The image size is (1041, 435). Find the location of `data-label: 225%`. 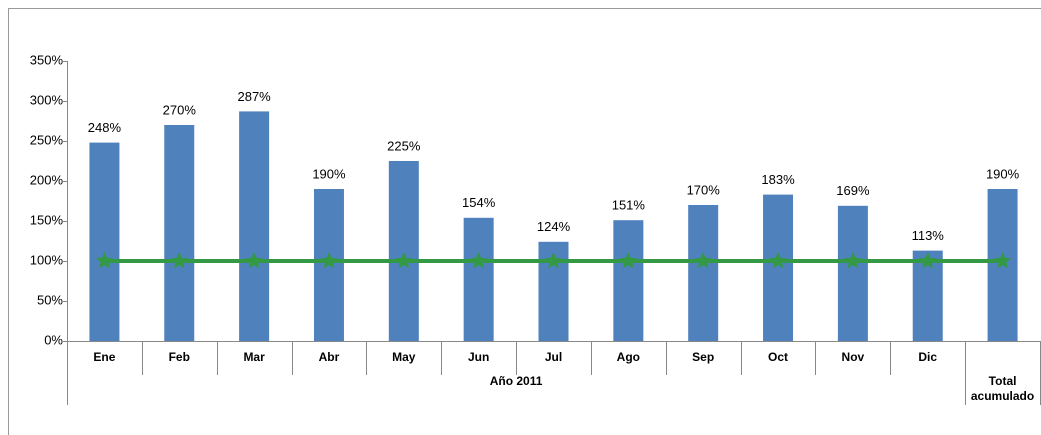

data-label: 225% is located at coordinates (404, 145).